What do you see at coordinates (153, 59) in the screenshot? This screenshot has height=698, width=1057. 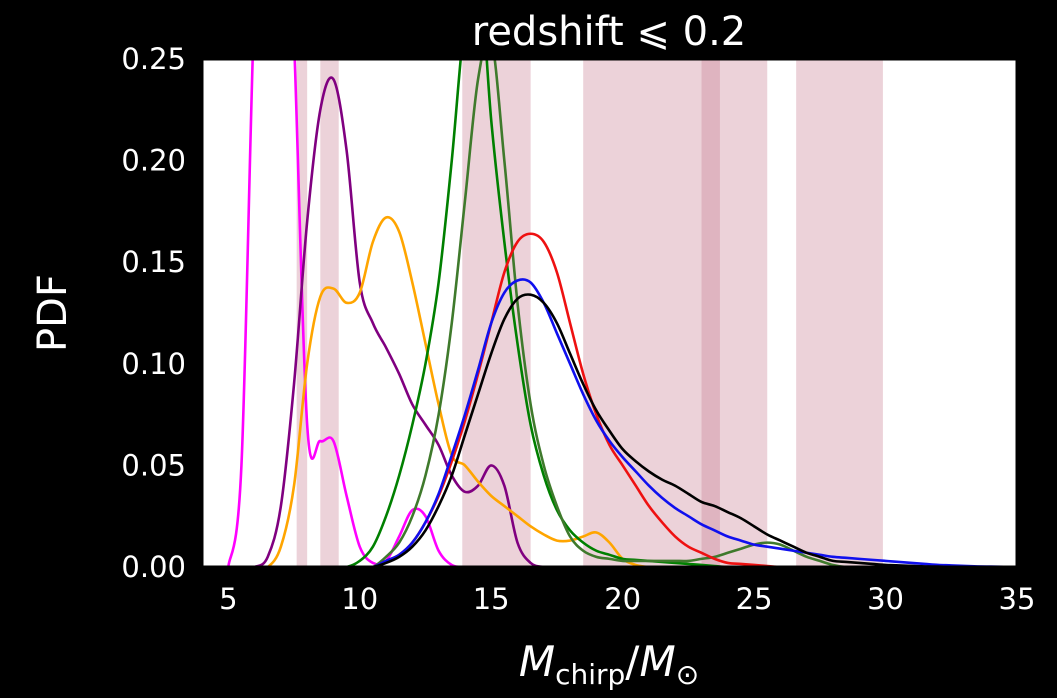 I see `y-tick-label: 0.25` at bounding box center [153, 59].